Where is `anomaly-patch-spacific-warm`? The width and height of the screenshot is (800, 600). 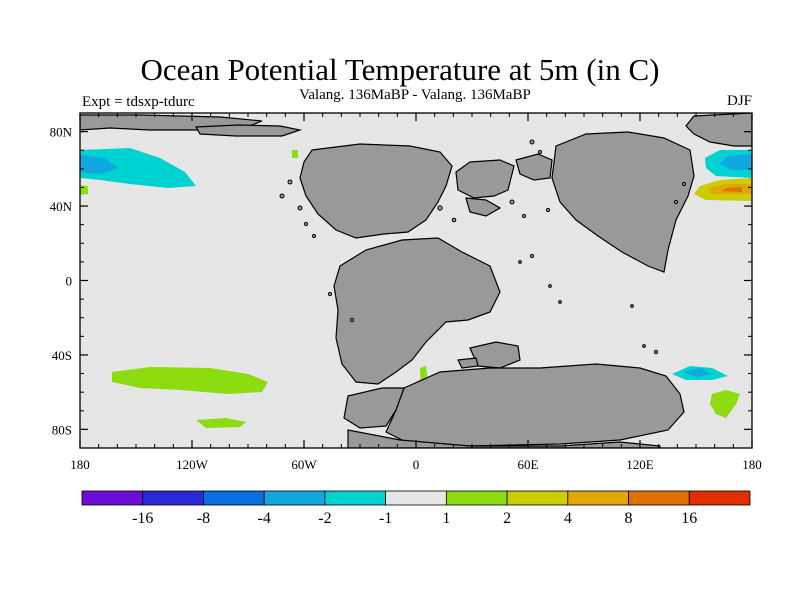 anomaly-patch-spacific-warm is located at coordinates (190, 380).